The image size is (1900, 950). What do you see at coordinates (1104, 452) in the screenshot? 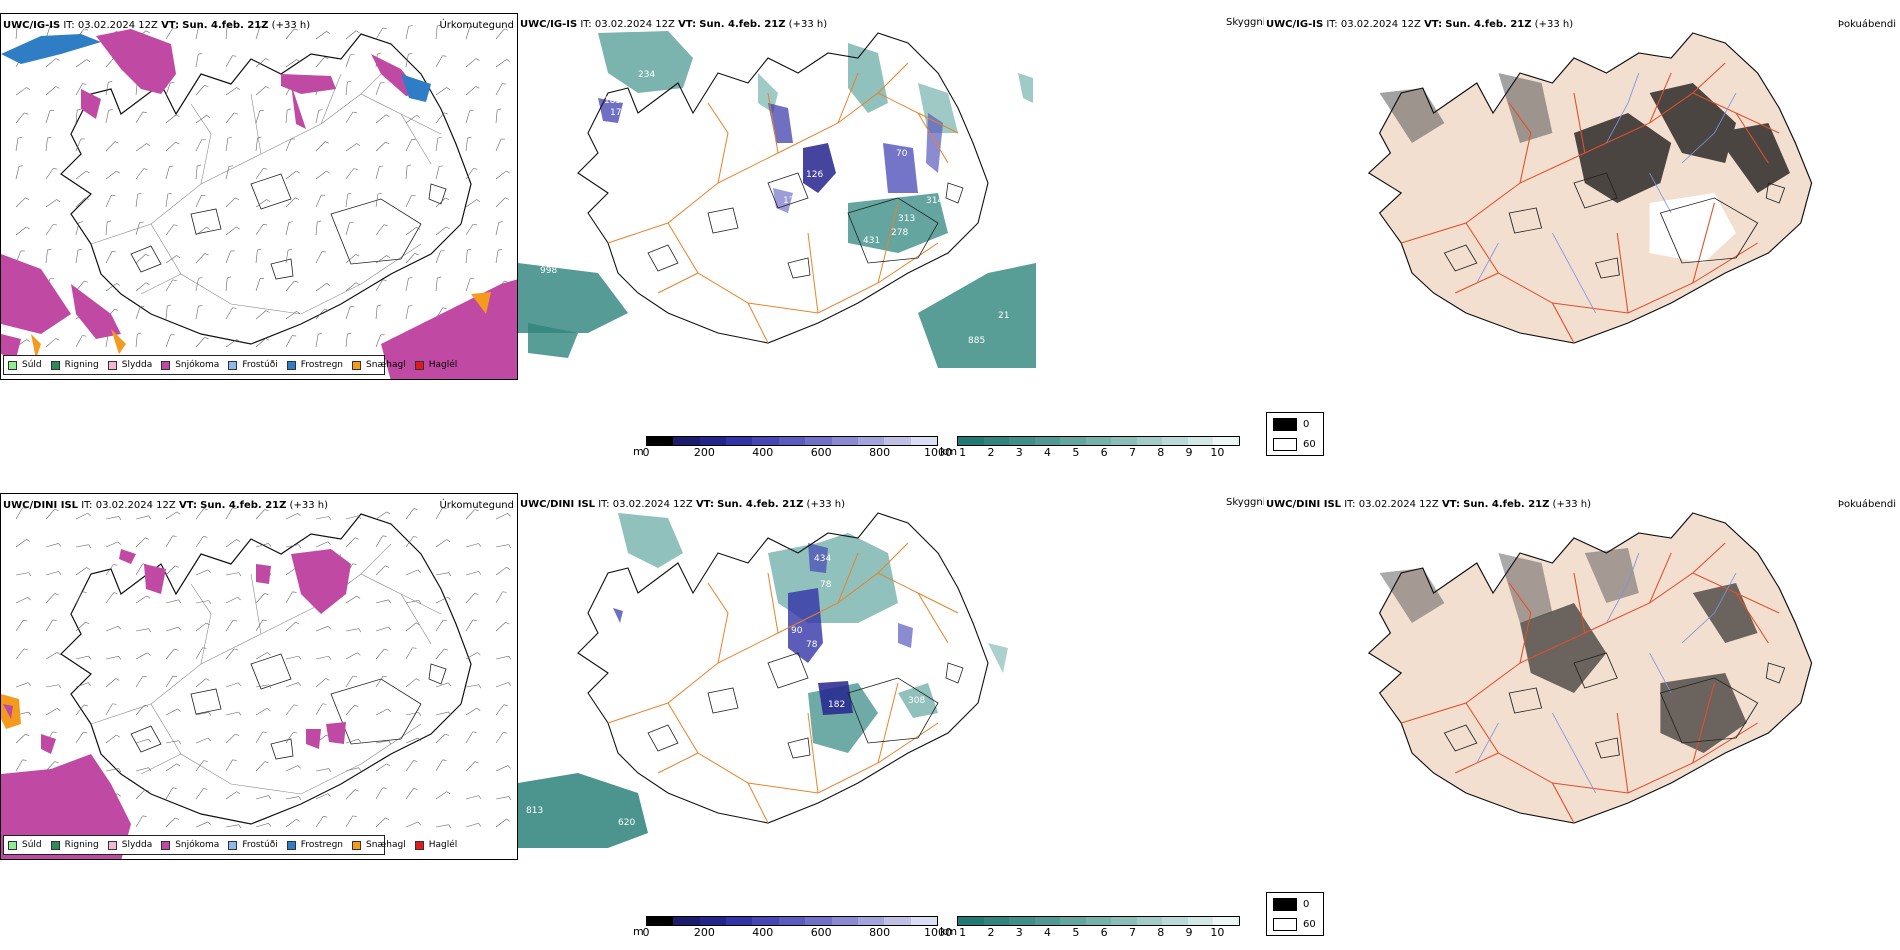
I see `colorbar-tick: 6` at bounding box center [1104, 452].